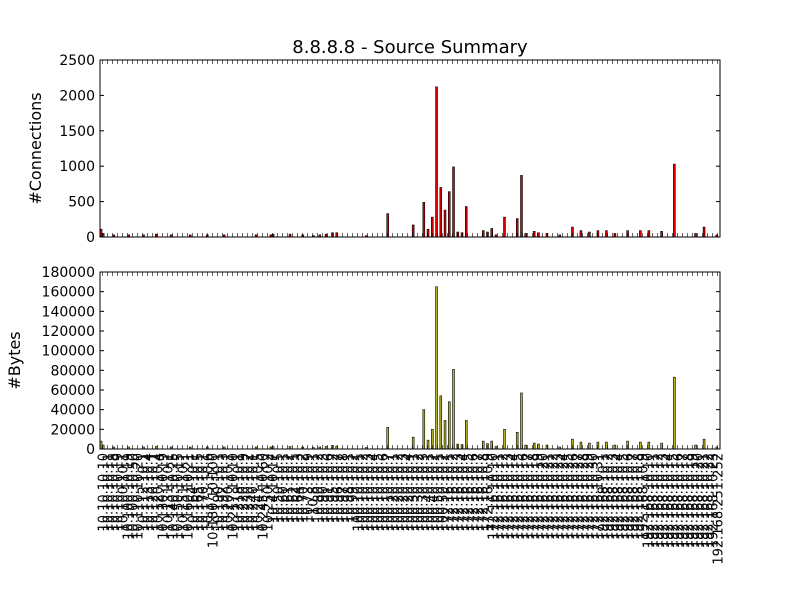 The width and height of the screenshot is (800, 600). I want to click on x-tick-label: 192.168.10.13, so click(664, 500).